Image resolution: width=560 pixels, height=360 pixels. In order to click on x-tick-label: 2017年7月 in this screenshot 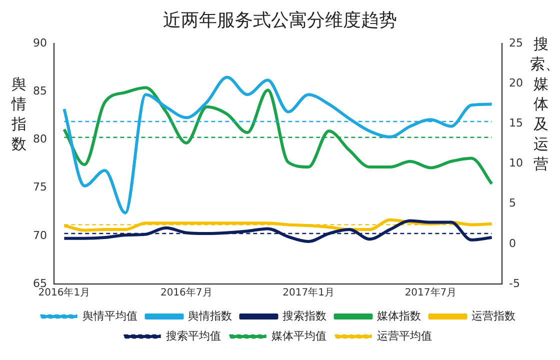, I will do `click(430, 292)`.